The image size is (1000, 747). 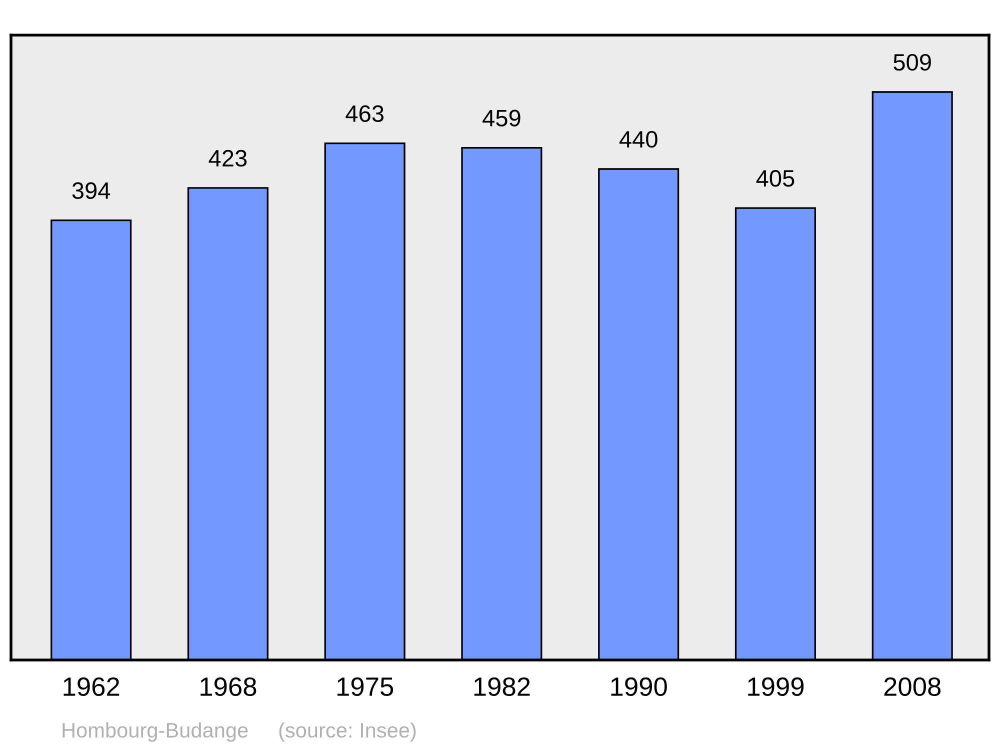 What do you see at coordinates (347, 732) in the screenshot?
I see `text: (source: Insee)` at bounding box center [347, 732].